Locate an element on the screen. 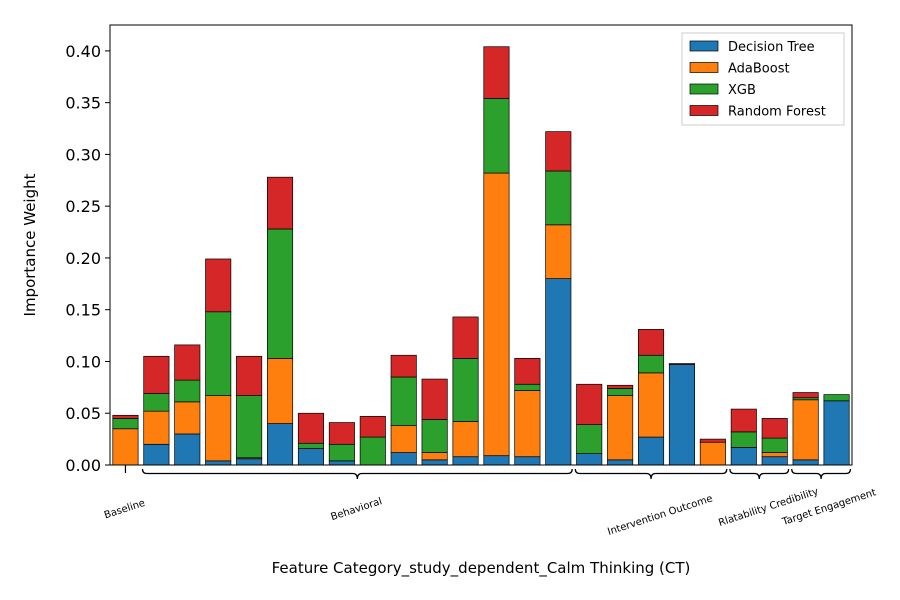 The width and height of the screenshot is (900, 600). y-tick-label: 0.15 is located at coordinates (83, 310).